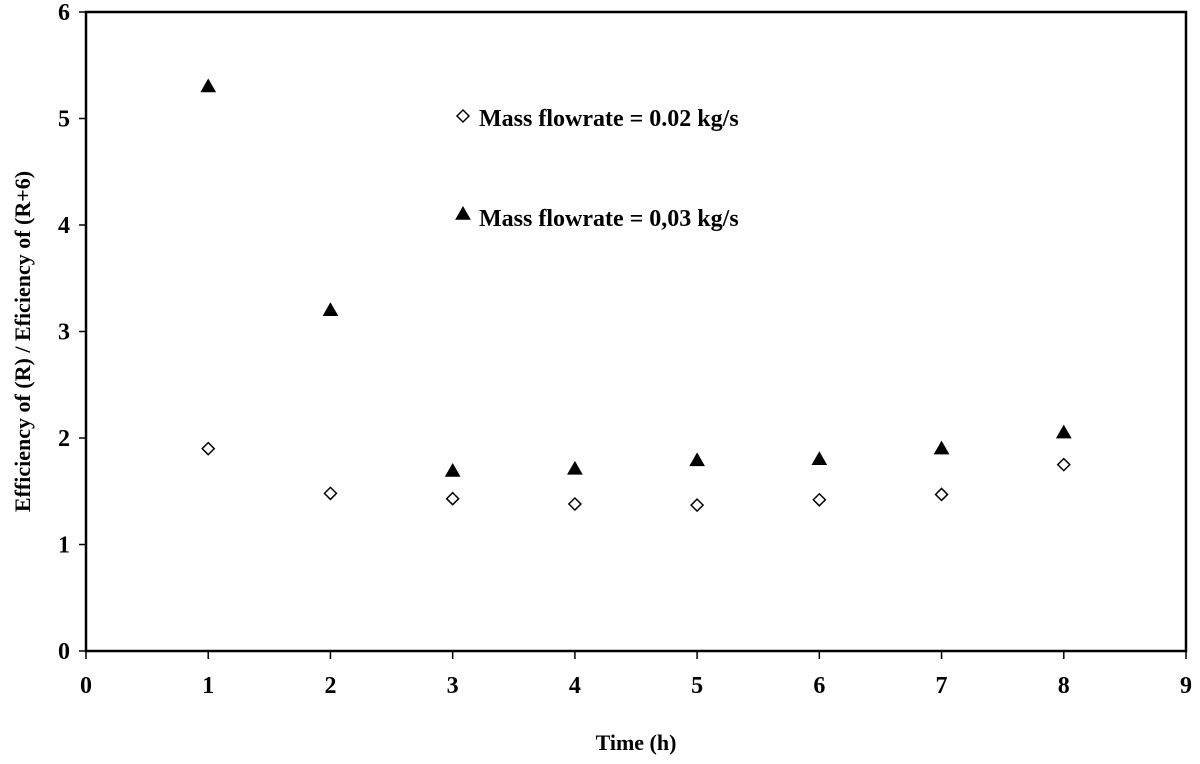 This screenshot has height=764, width=1200. What do you see at coordinates (463, 116) in the screenshot?
I see `legend-marker-diamond` at bounding box center [463, 116].